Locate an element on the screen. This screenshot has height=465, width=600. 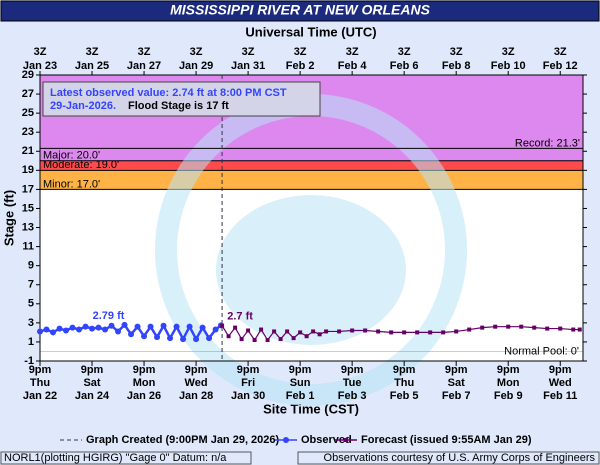
y-tick-label: 27 is located at coordinates (28, 94).